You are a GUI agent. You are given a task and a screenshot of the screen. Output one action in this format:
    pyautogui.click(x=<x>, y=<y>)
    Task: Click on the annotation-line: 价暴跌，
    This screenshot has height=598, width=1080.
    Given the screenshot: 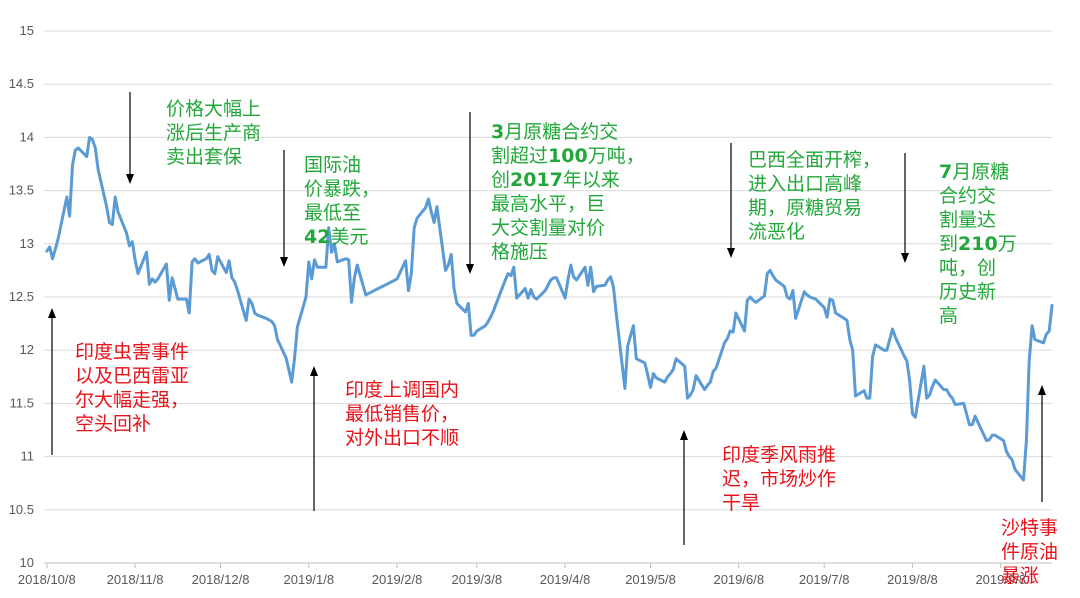 What is the action you would take?
    pyautogui.click(x=342, y=189)
    